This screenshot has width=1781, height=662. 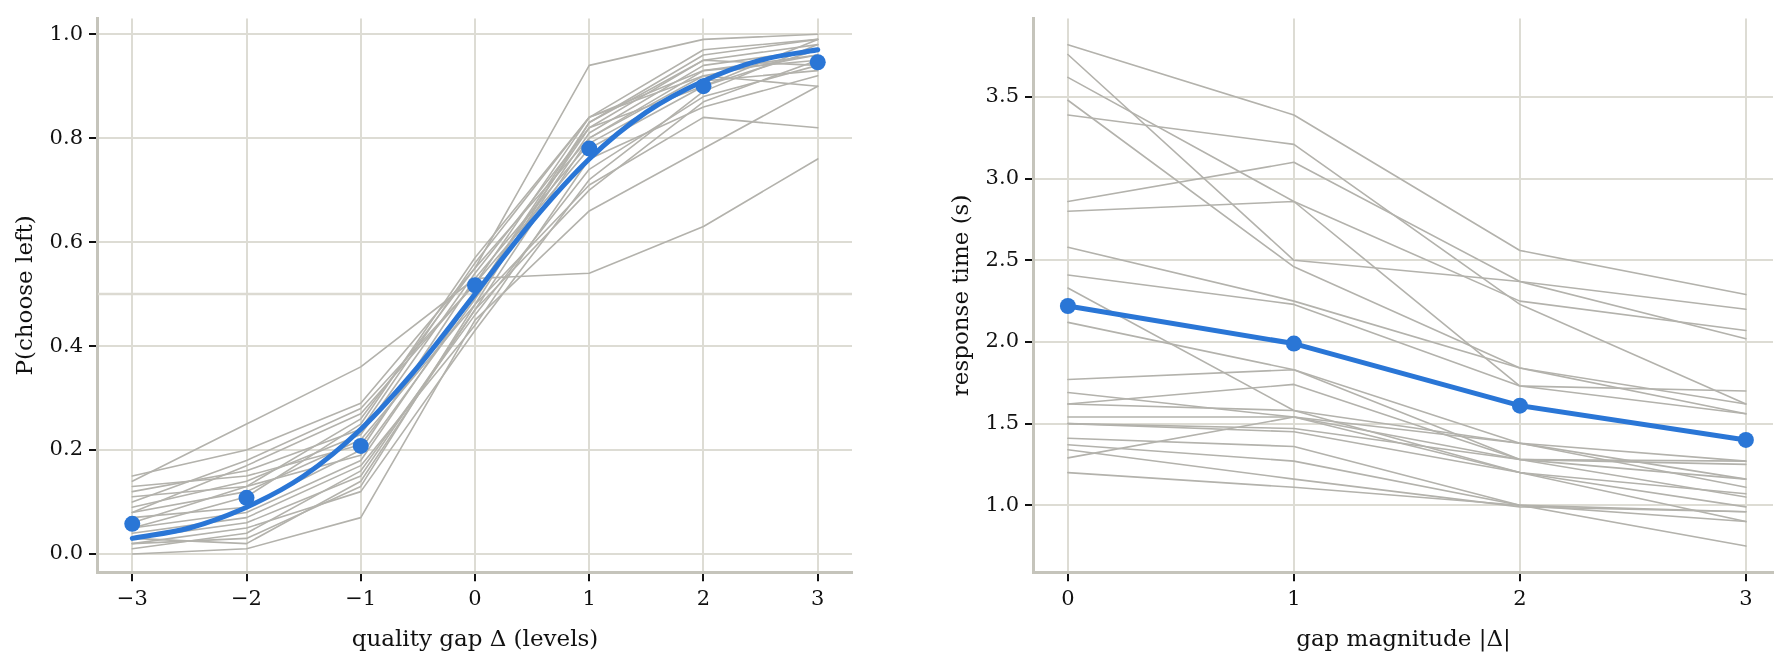 I want to click on x-axis-title: quality gap Δ (levels), so click(x=475, y=638).